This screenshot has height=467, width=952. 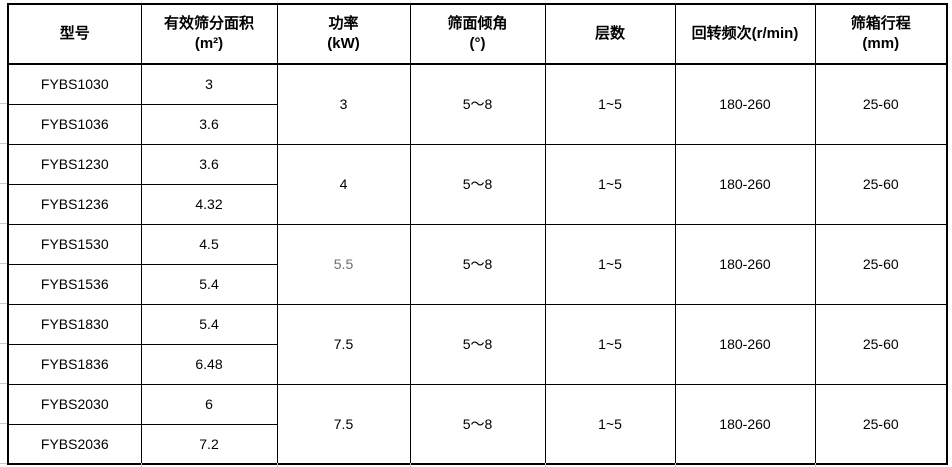 What do you see at coordinates (74, 244) in the screenshot?
I see `model-cell: FYBS1530` at bounding box center [74, 244].